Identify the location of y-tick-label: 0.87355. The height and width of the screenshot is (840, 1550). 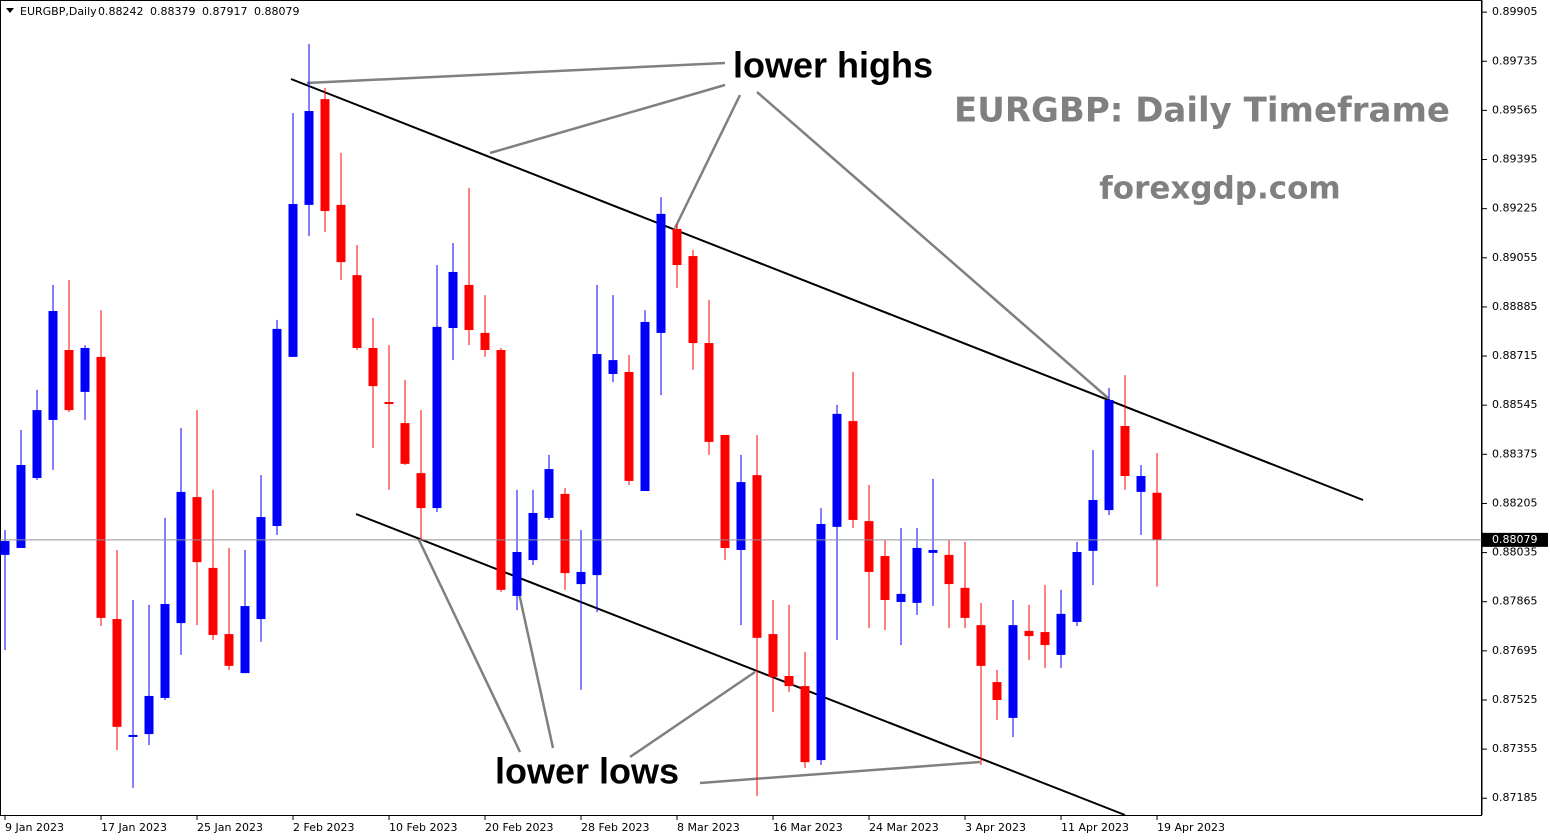
(1515, 748).